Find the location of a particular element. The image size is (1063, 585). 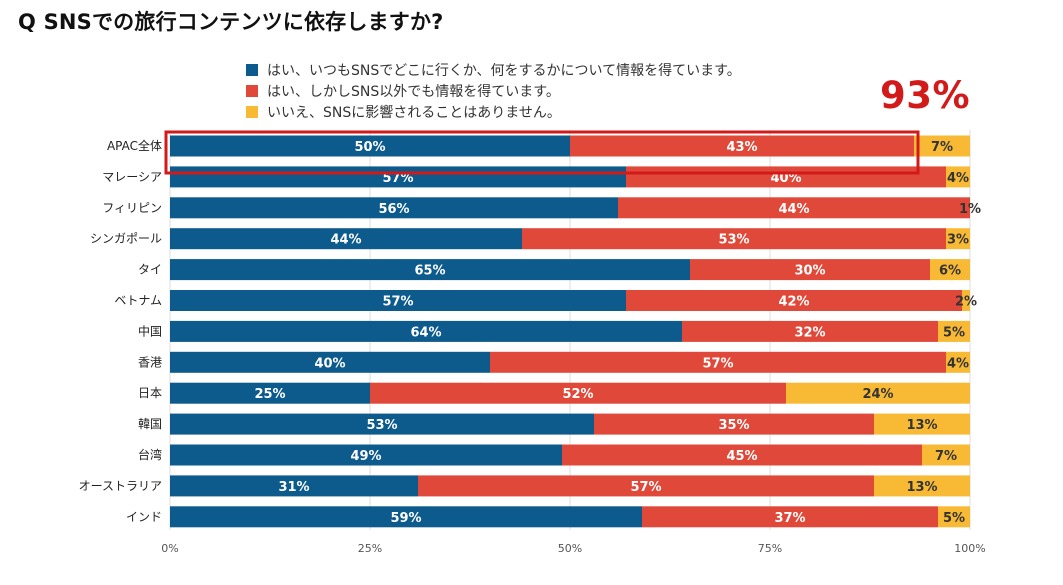

category-label: マレーシア is located at coordinates (132, 177).